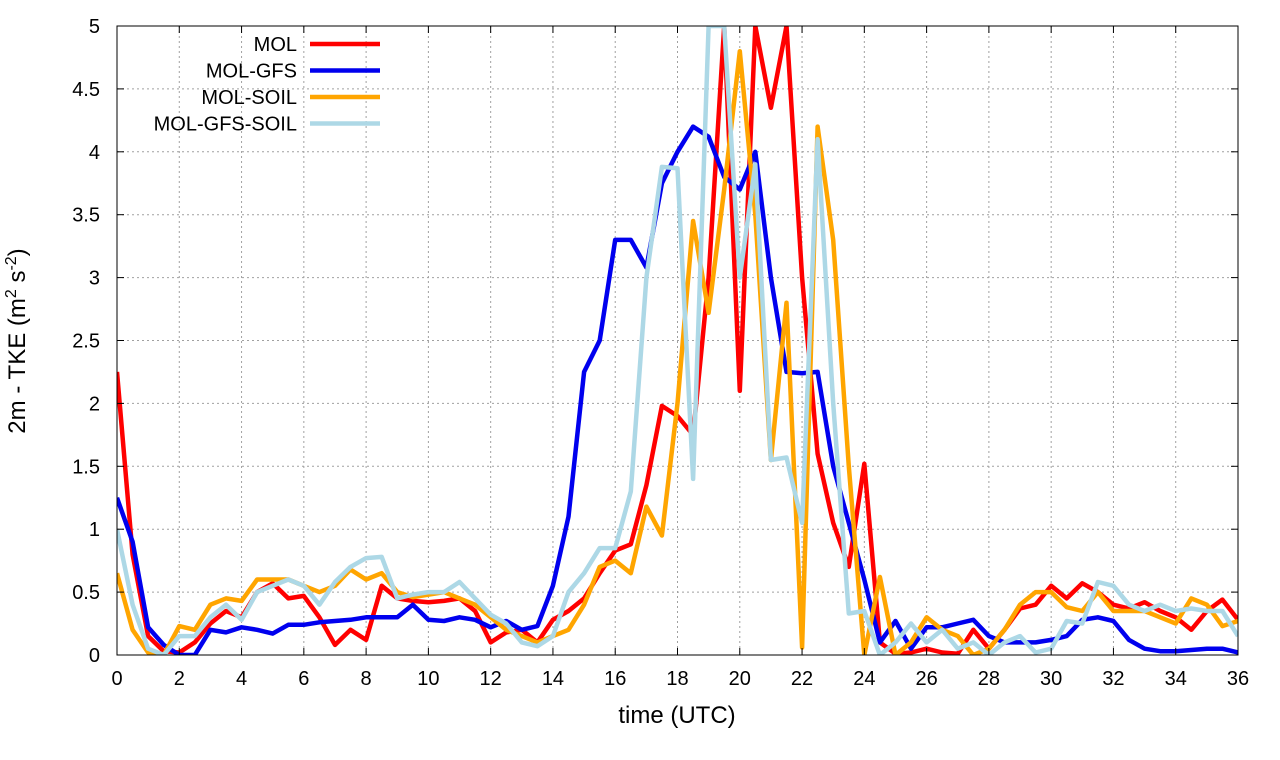  Describe the element at coordinates (249, 98) in the screenshot. I see `legend-label-mol-soil: MOL-SOIL` at that location.